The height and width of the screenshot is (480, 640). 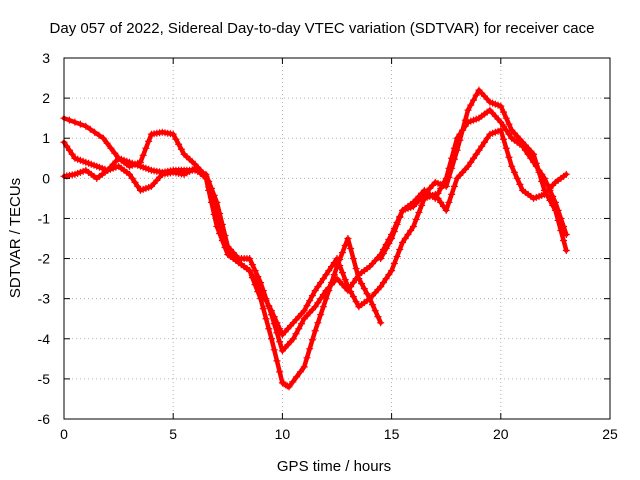 What do you see at coordinates (44, 379) in the screenshot?
I see `y-tick-label: -5` at bounding box center [44, 379].